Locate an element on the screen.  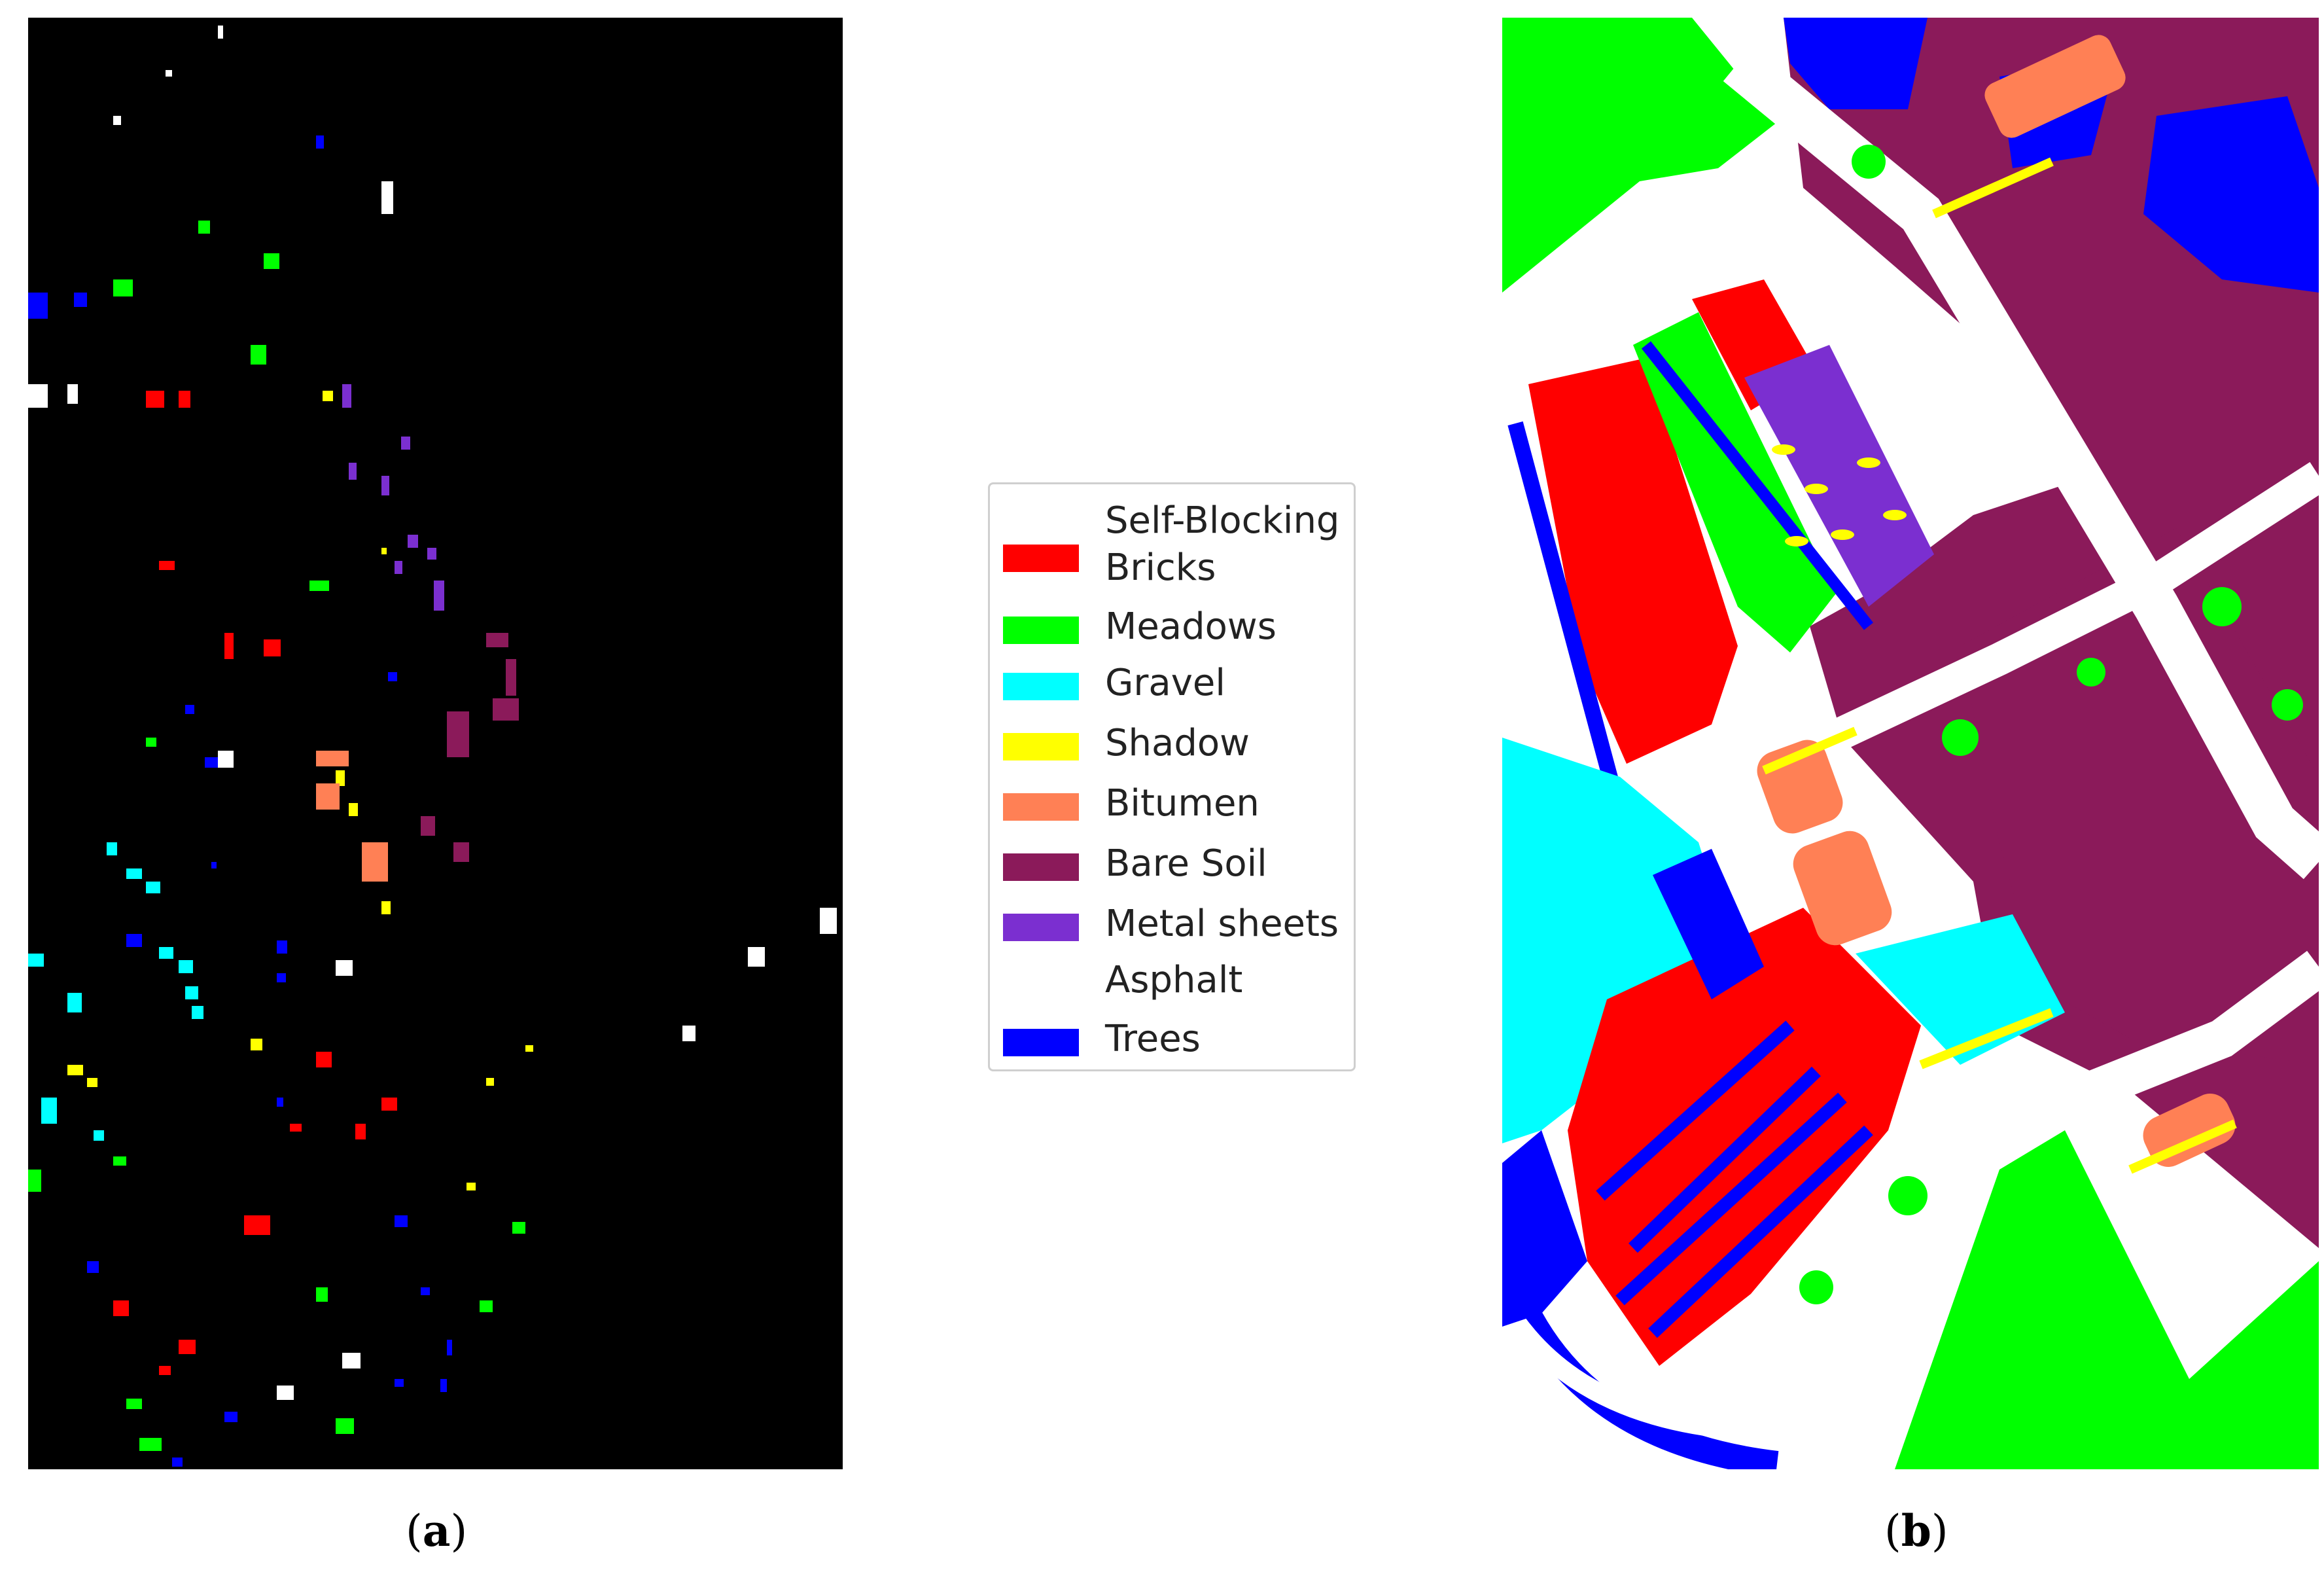
legend-item: Trees is located at coordinates (1172, 1042).